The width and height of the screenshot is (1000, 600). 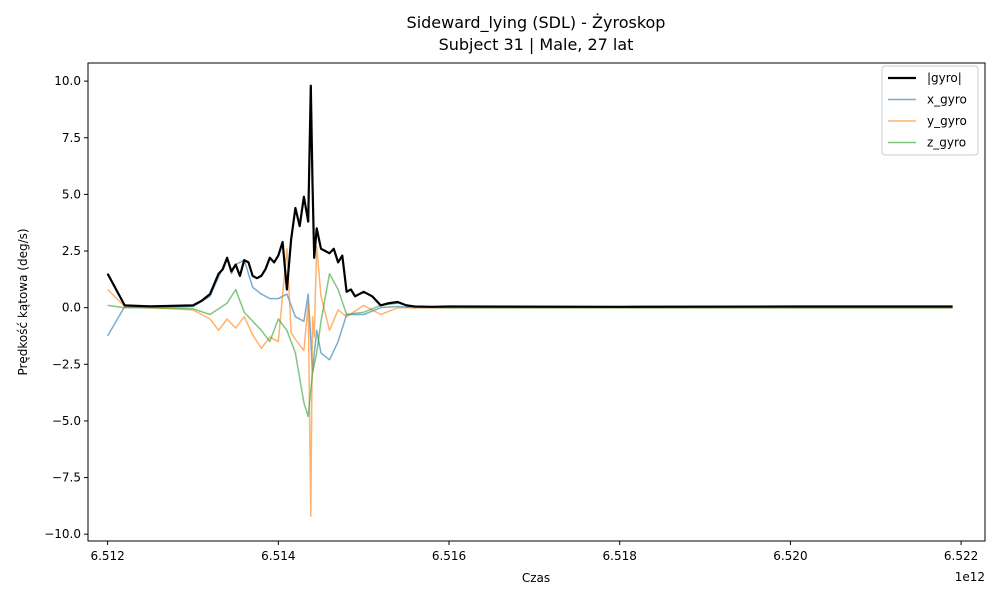 What do you see at coordinates (970, 577) in the screenshot?
I see `x-offset-label: 1e12` at bounding box center [970, 577].